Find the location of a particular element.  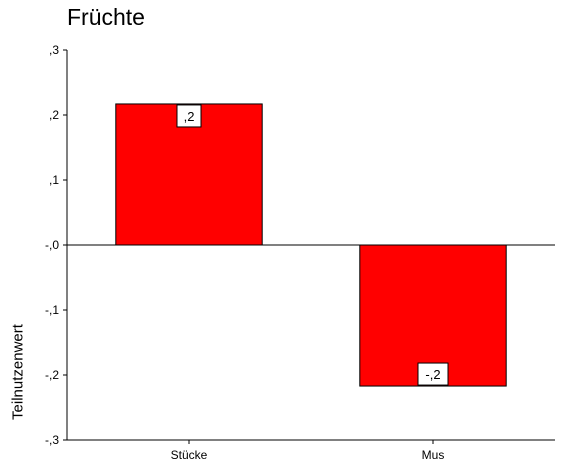

y-tick-label: ,1 is located at coordinates (54, 180).